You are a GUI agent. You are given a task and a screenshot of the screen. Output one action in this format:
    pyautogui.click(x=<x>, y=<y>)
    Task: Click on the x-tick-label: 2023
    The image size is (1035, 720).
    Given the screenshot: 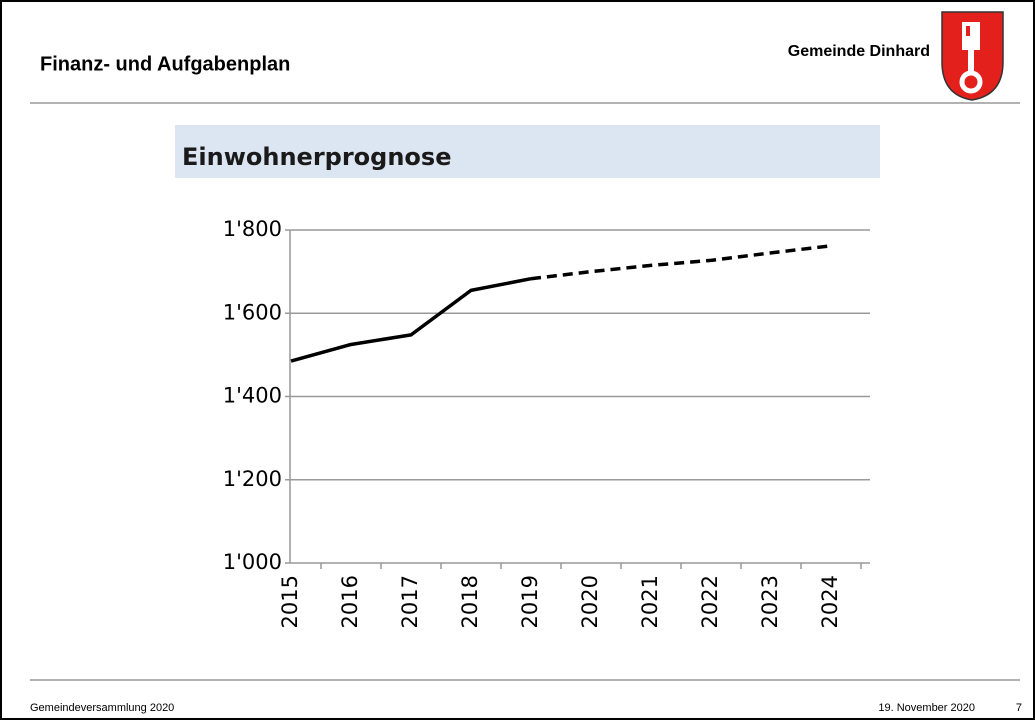 What is the action you would take?
    pyautogui.click(x=770, y=601)
    